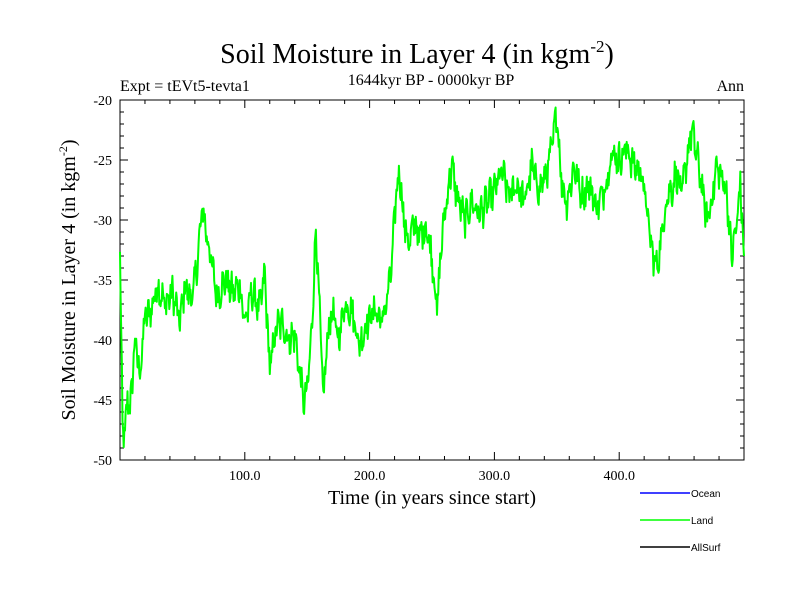  What do you see at coordinates (705, 494) in the screenshot?
I see `legend-label-ocean: Ocean` at bounding box center [705, 494].